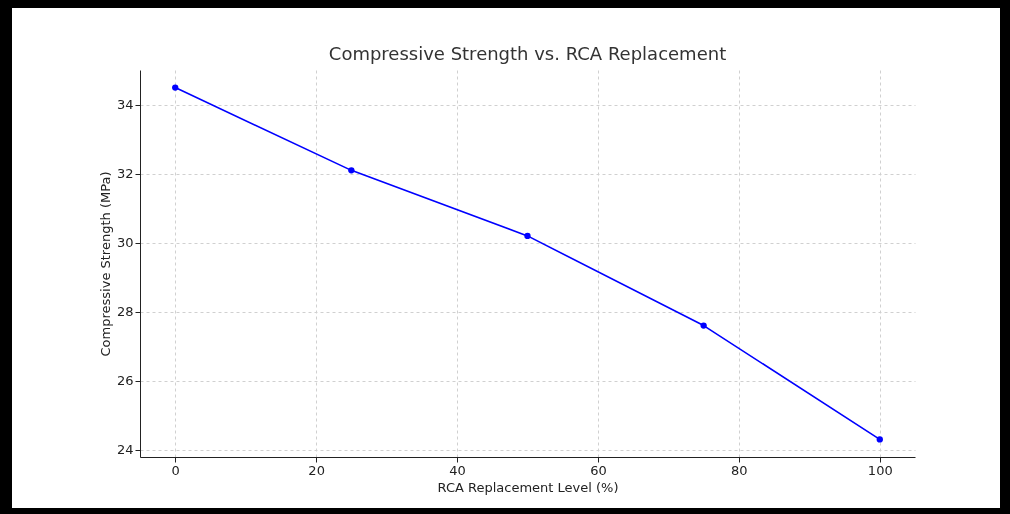 The width and height of the screenshot is (1010, 514). Describe the element at coordinates (527, 53) in the screenshot. I see `chart-title: Compressive Strength vs. RCA Replacement` at that location.